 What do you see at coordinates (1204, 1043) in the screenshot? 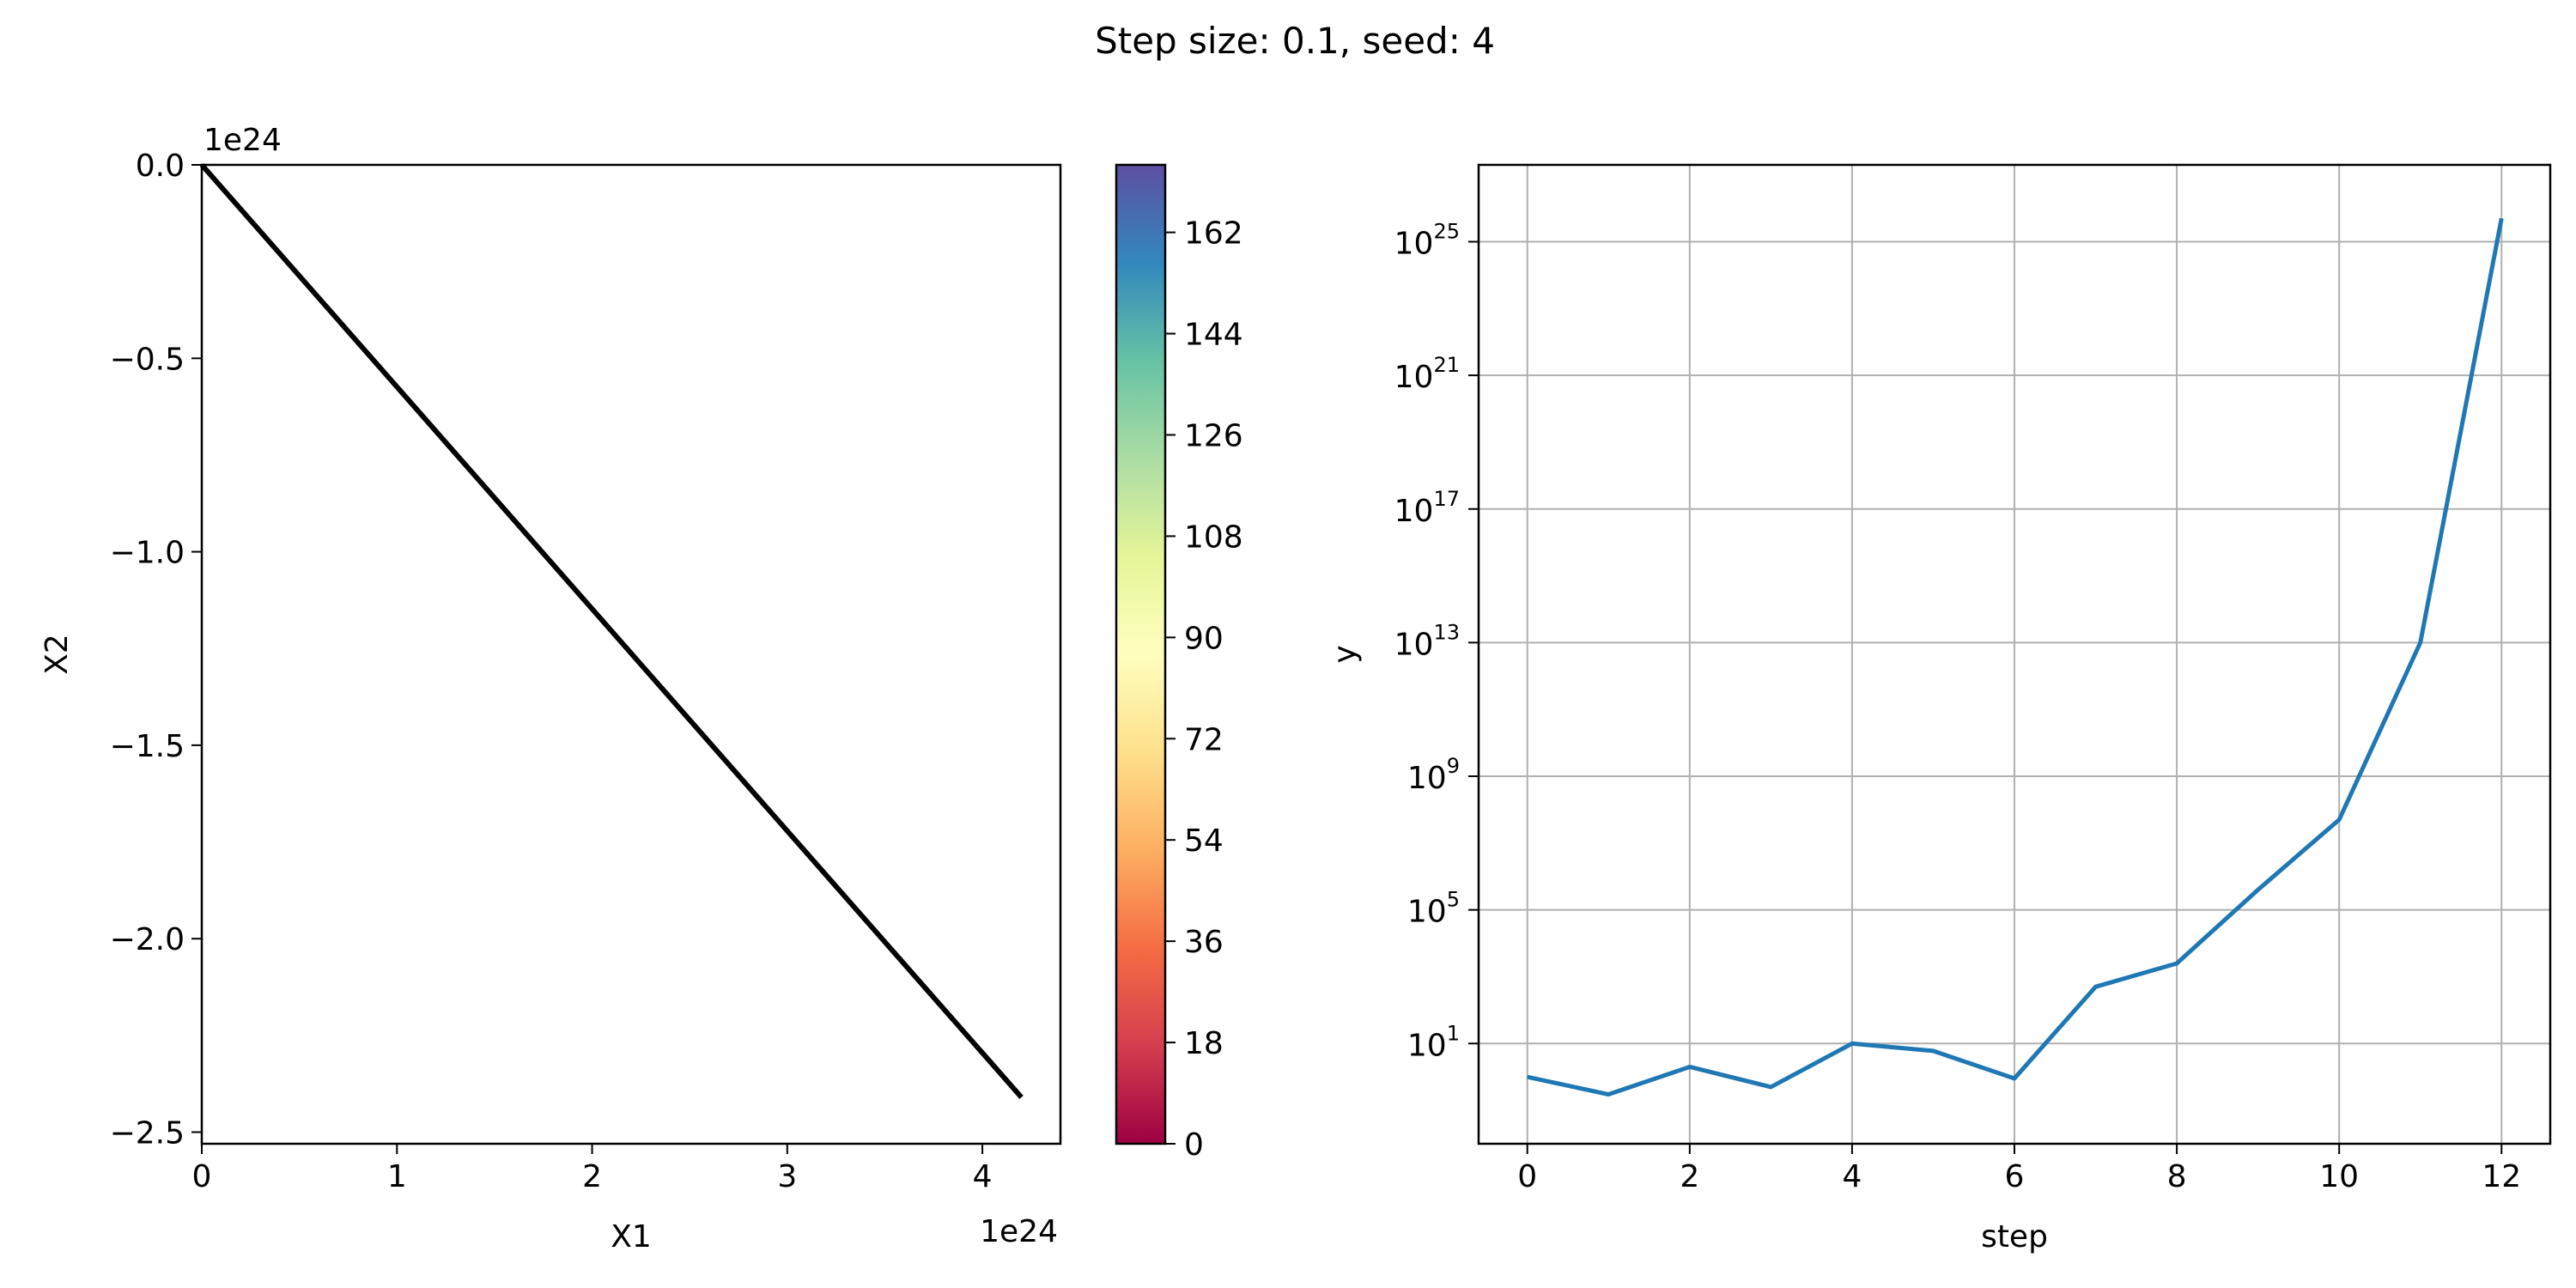
I see `colorbar-tick-label: 18` at bounding box center [1204, 1043].